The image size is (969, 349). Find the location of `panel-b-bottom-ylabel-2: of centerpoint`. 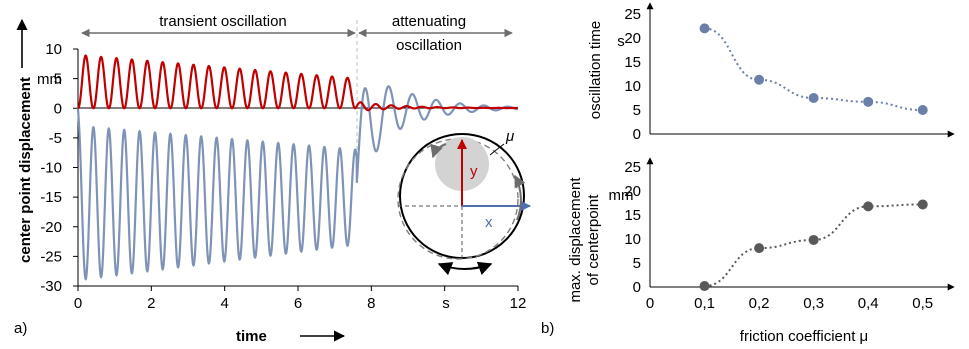

panel-b-bottom-ylabel-2: of centerpoint is located at coordinates (593, 240).